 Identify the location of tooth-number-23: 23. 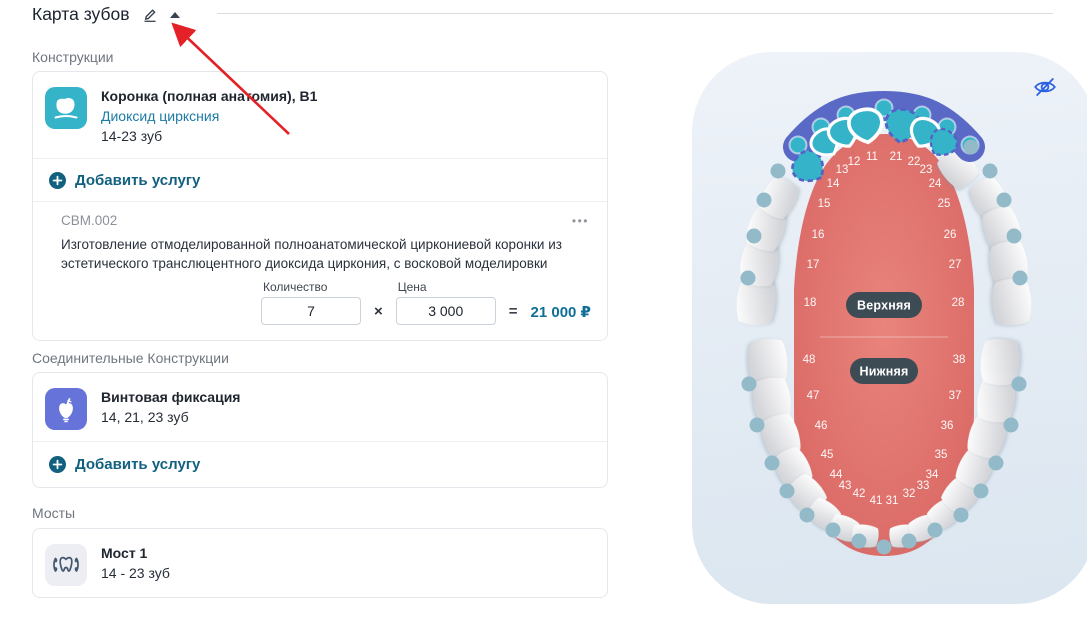
(926, 170).